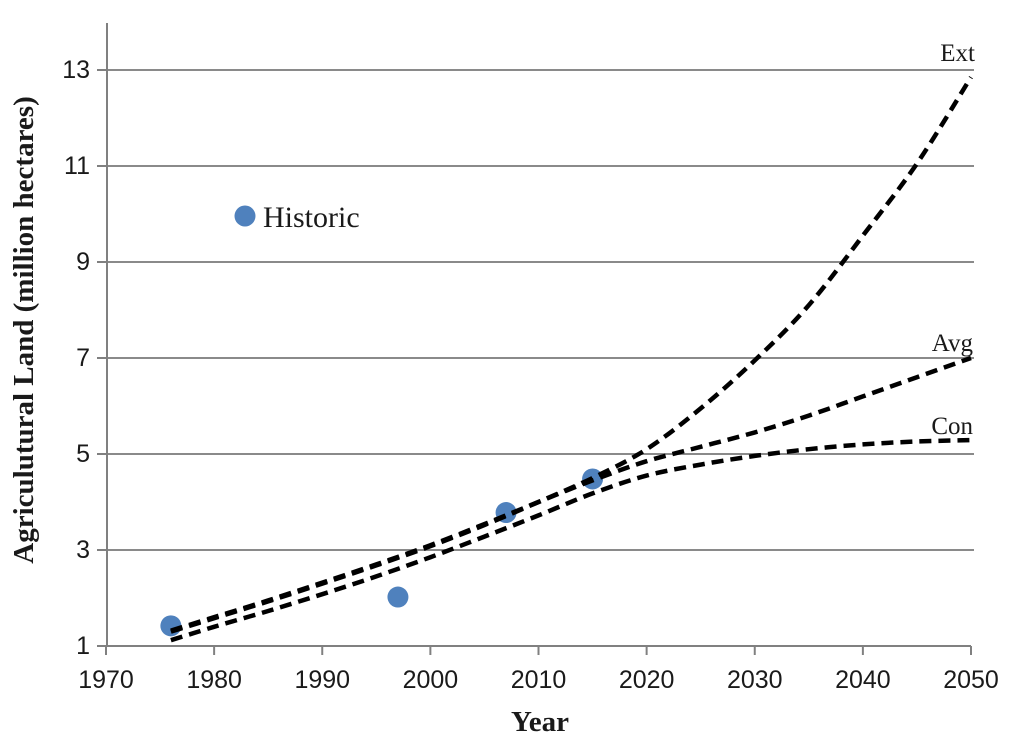  Describe the element at coordinates (214, 680) in the screenshot. I see `x-tick-label-1980: 1980` at that location.